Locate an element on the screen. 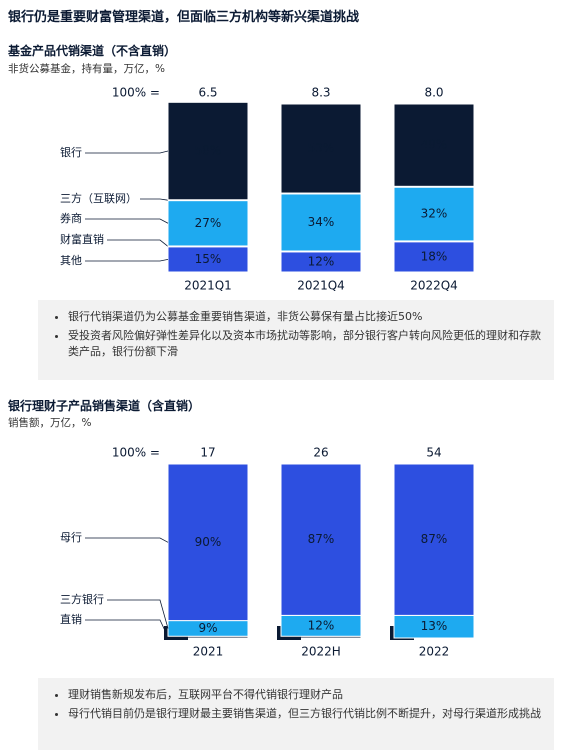 This screenshot has height=750, width=568. data-label: 53% is located at coordinates (321, 148).